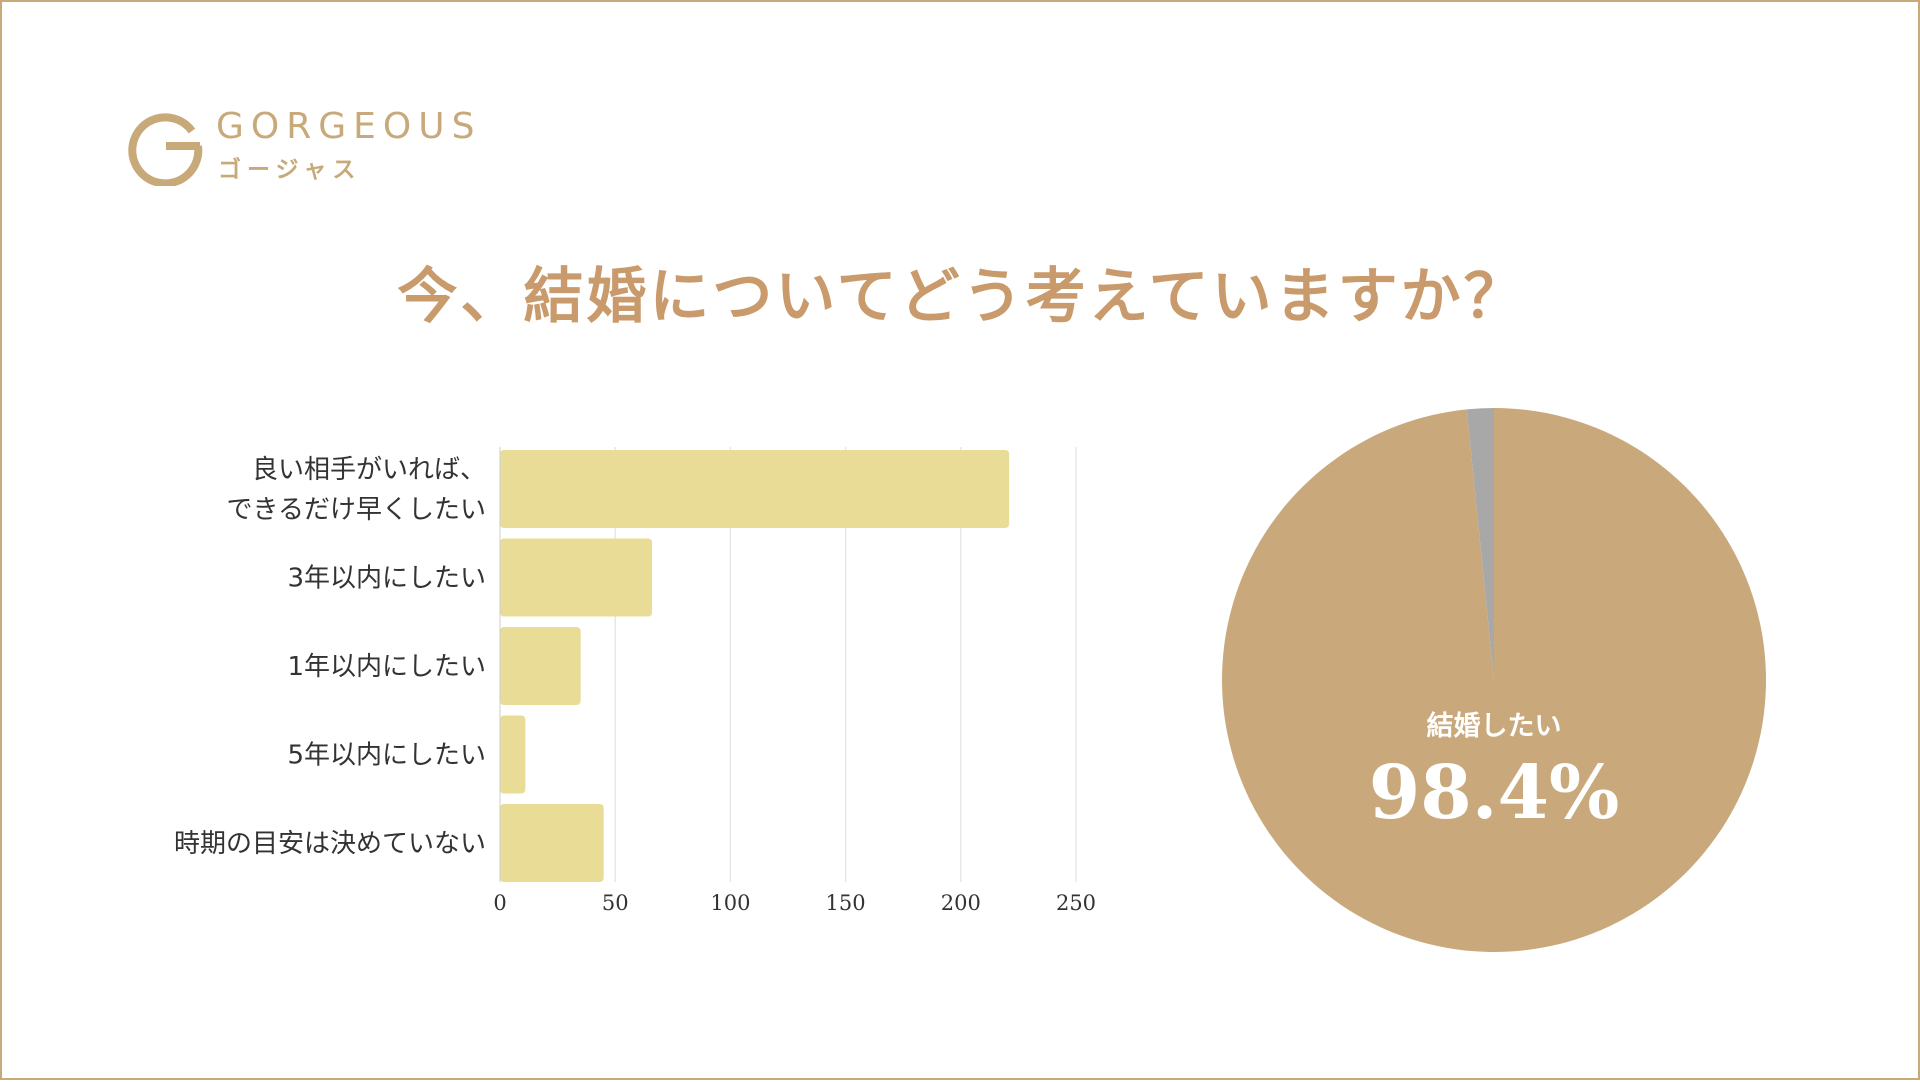 The height and width of the screenshot is (1082, 1920). Describe the element at coordinates (962, 297) in the screenshot. I see `page-title: 今、結婚についてどう考えていますか？` at that location.